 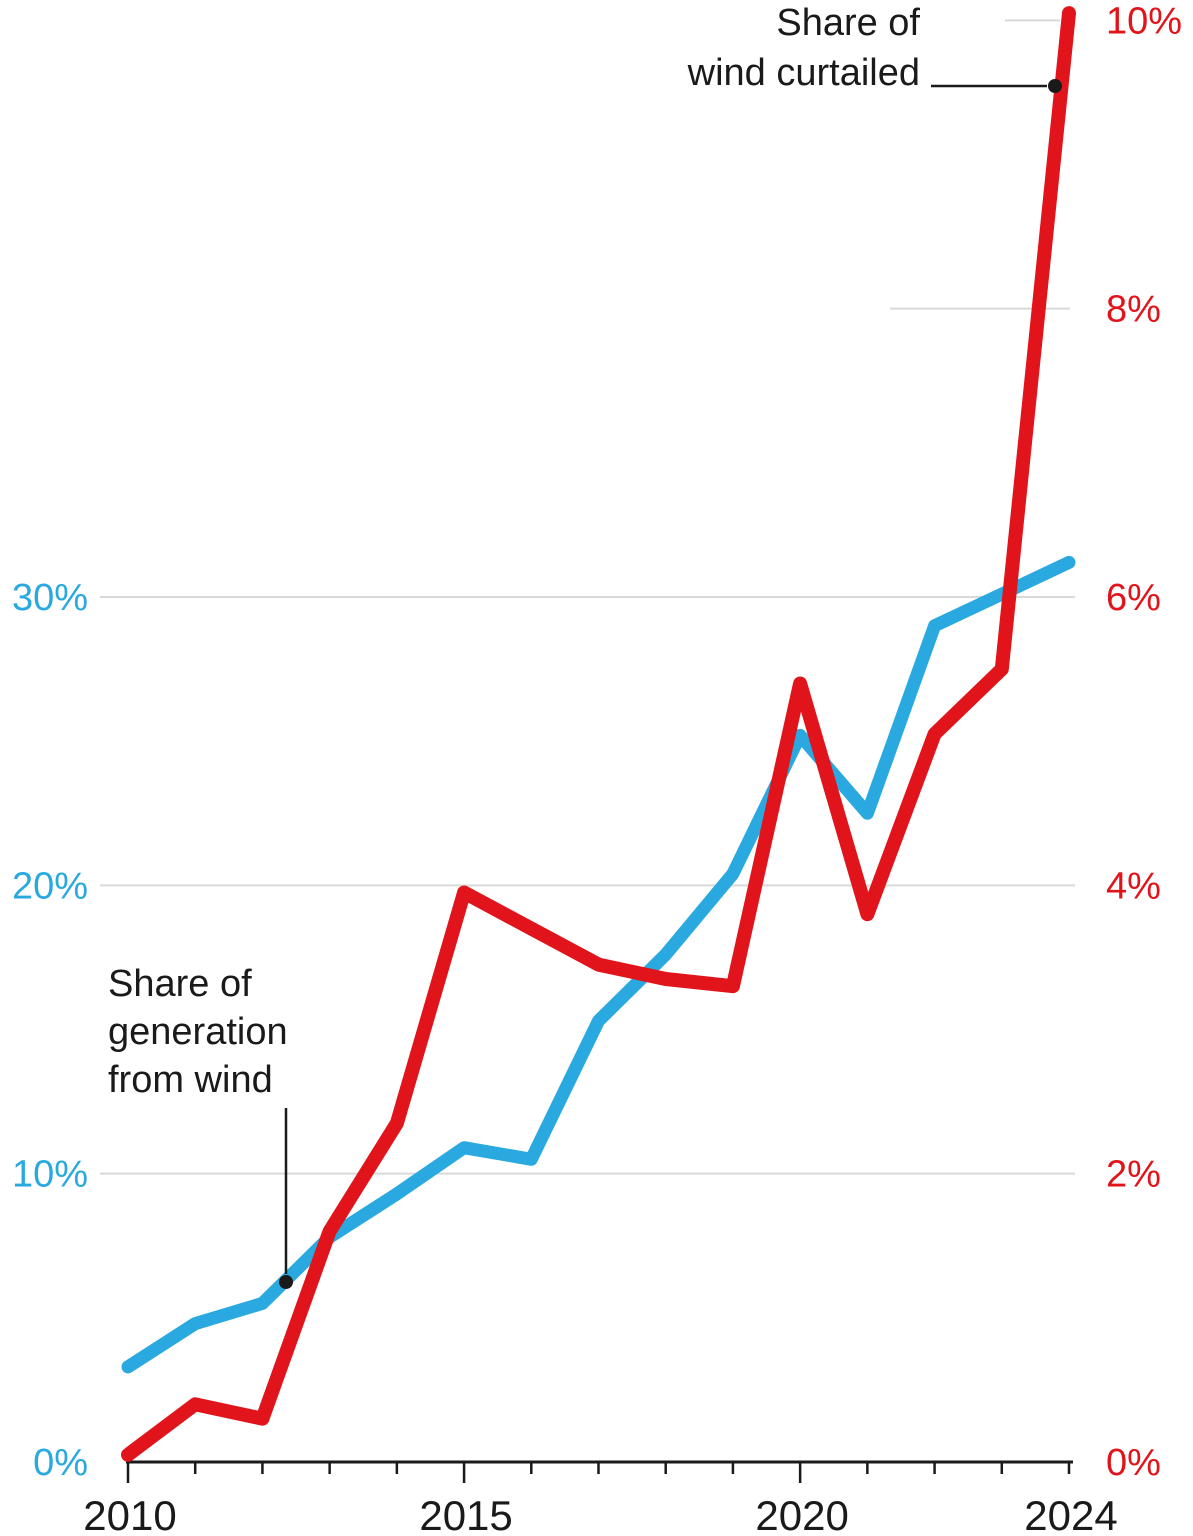 I want to click on x-axis-year-label: 2024, so click(x=1070, y=1514).